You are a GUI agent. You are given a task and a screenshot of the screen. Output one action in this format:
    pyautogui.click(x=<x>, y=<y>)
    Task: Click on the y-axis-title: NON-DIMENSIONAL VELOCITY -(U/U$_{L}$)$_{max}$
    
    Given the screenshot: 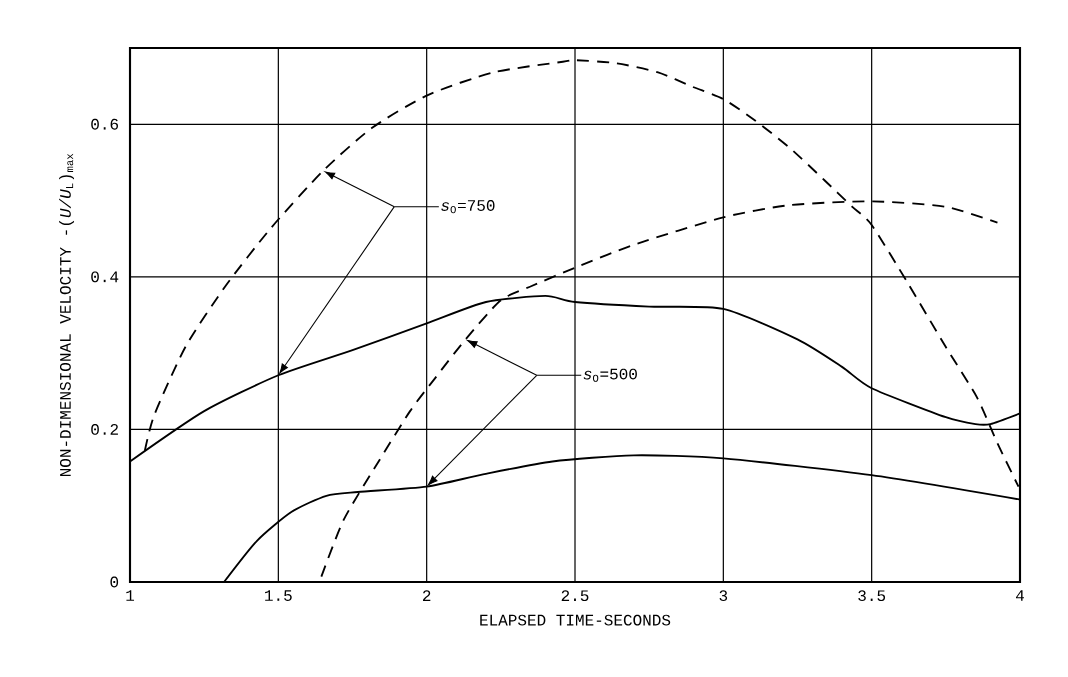 What is the action you would take?
    pyautogui.click(x=67, y=315)
    